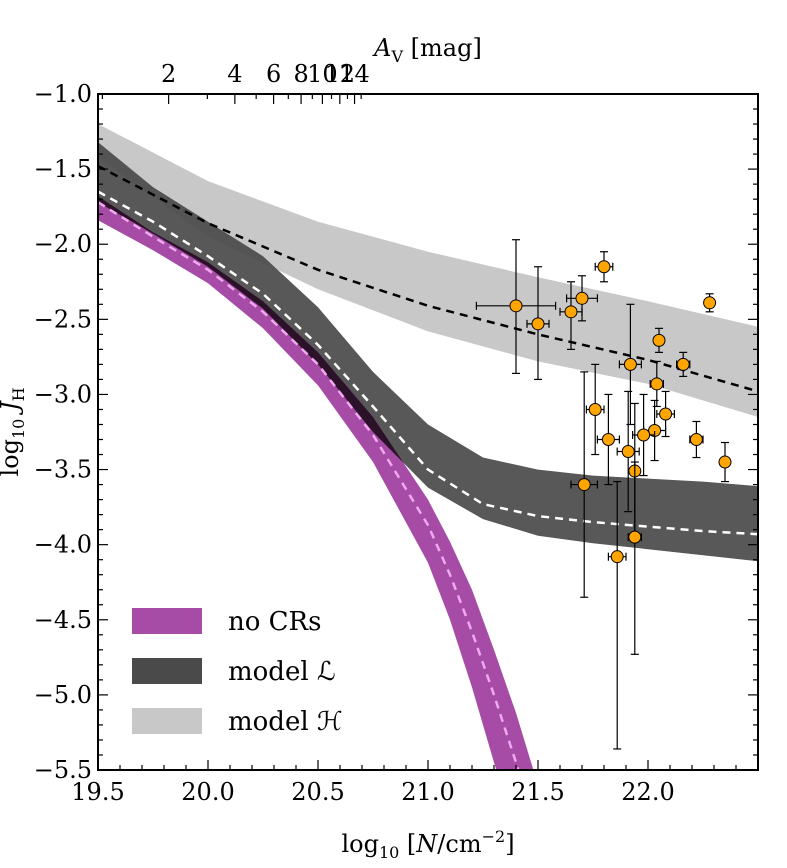 Image resolution: width=787 pixels, height=868 pixels. What do you see at coordinates (63, 394) in the screenshot?
I see `y-tick-label: −3.0` at bounding box center [63, 394].